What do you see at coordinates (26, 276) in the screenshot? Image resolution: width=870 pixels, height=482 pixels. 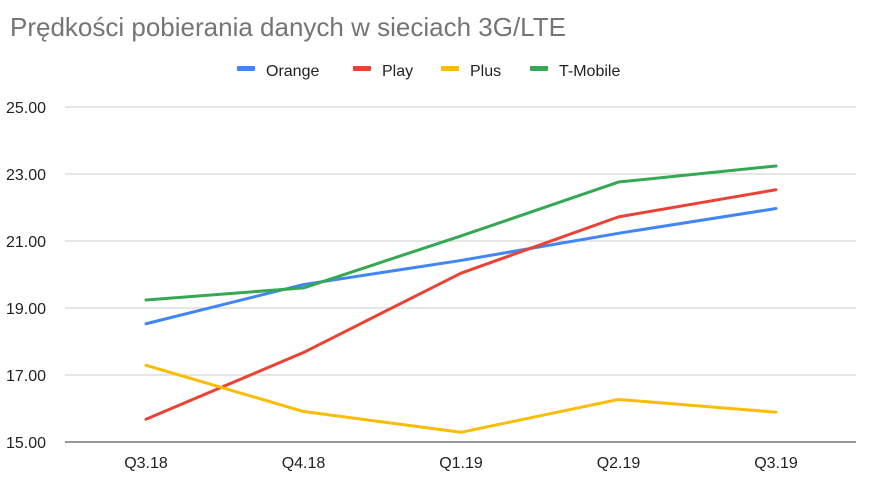 I see `y-axis-ticks: 15.00 17.00 19.00 21.00 23.00 25.00` at bounding box center [26, 276].